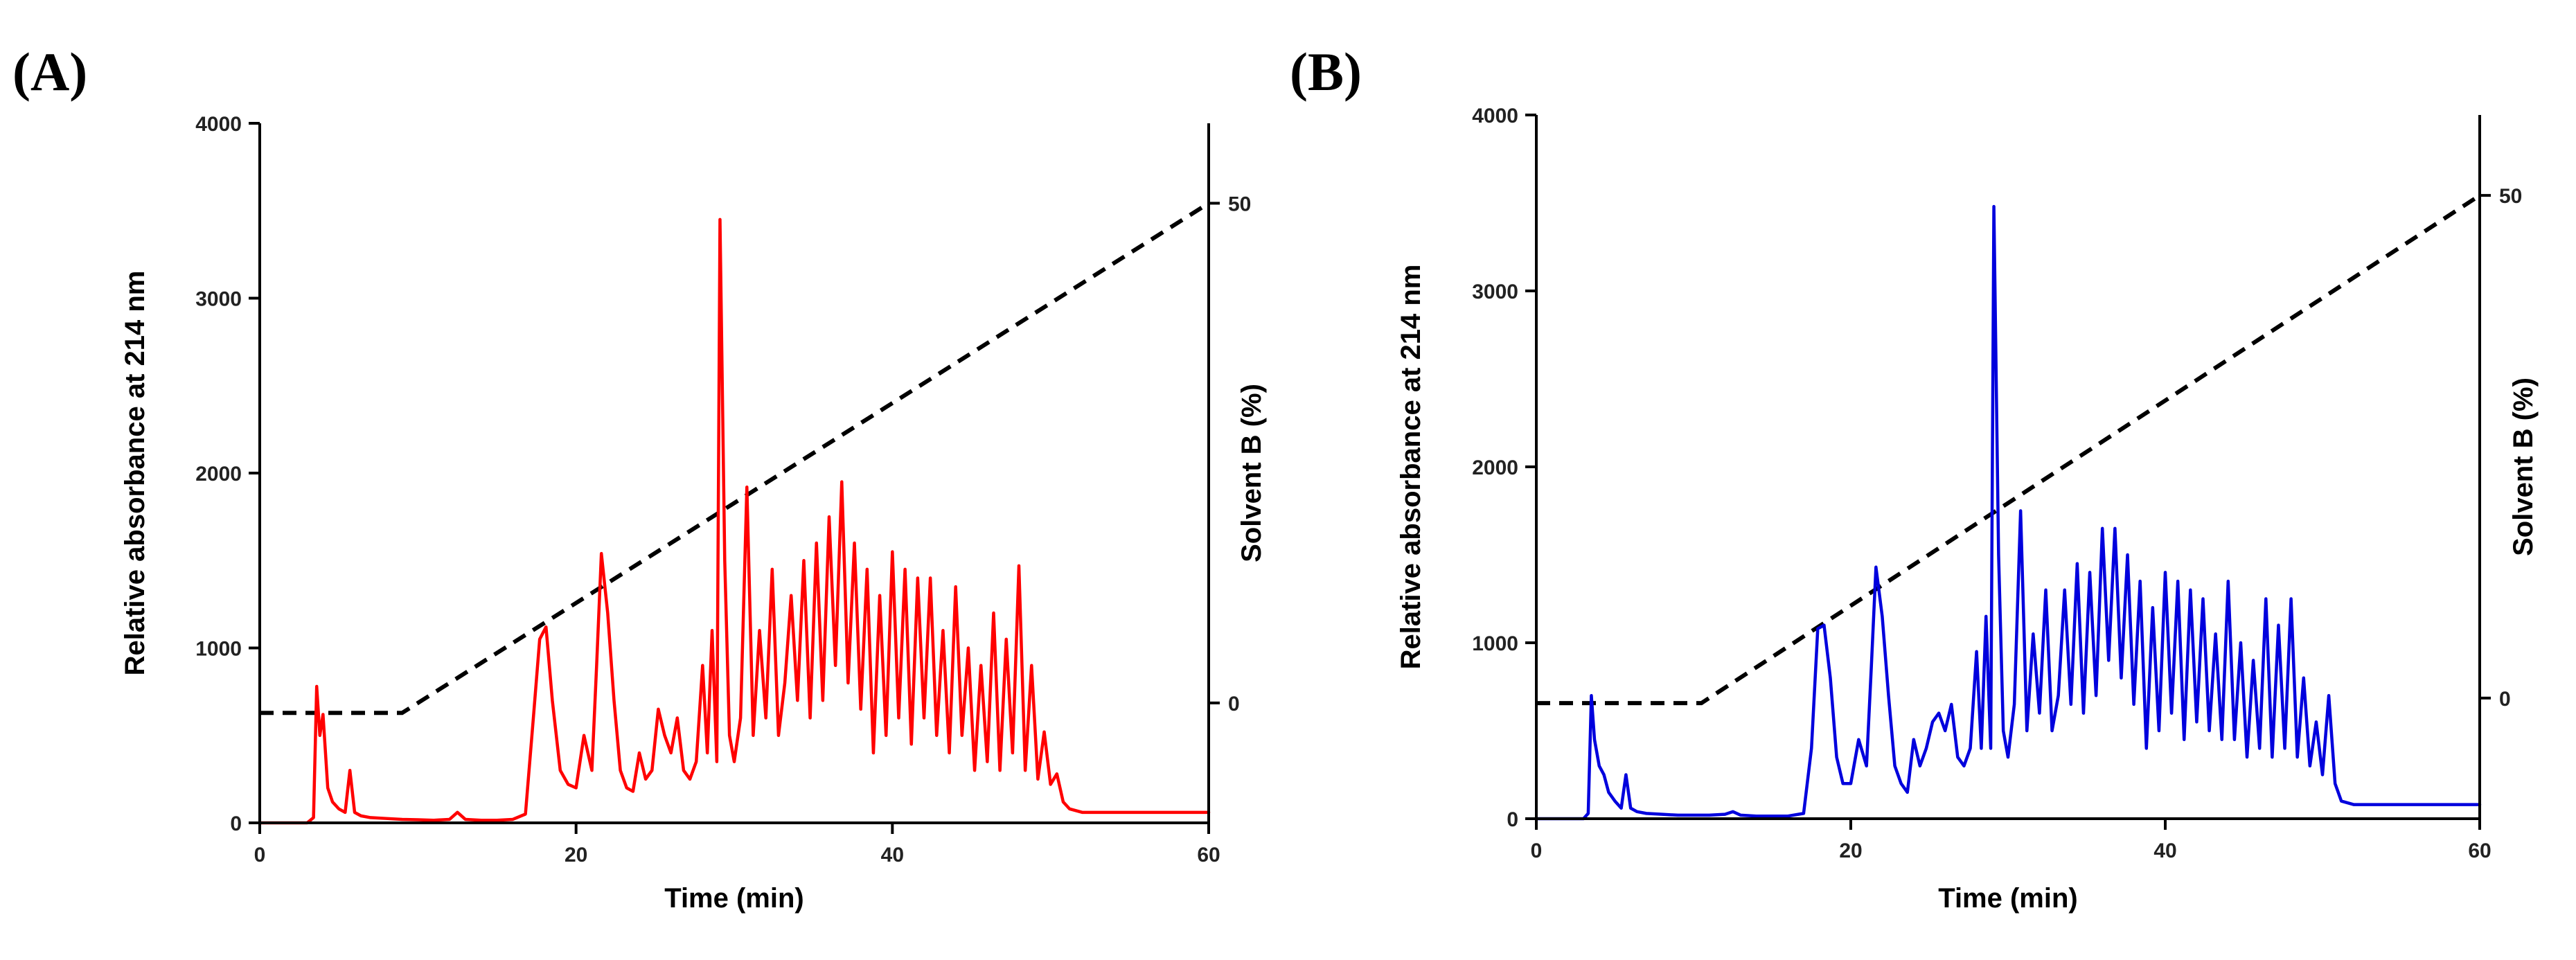 This screenshot has width=2576, height=960. I want to click on panel-label: (A), so click(49, 72).